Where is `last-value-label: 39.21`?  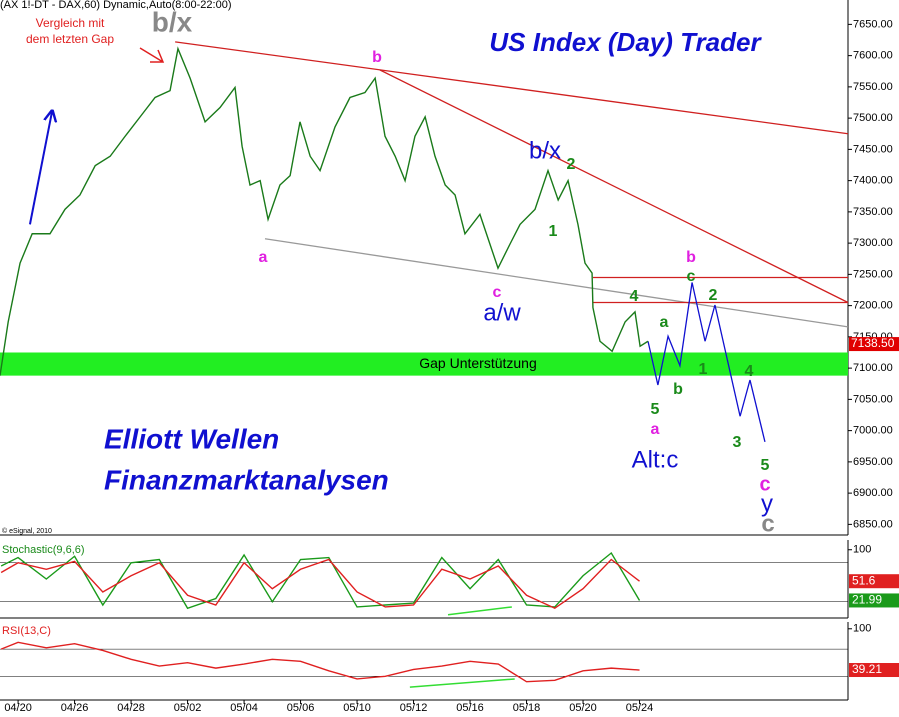
last-value-label: 39.21 is located at coordinates (867, 669).